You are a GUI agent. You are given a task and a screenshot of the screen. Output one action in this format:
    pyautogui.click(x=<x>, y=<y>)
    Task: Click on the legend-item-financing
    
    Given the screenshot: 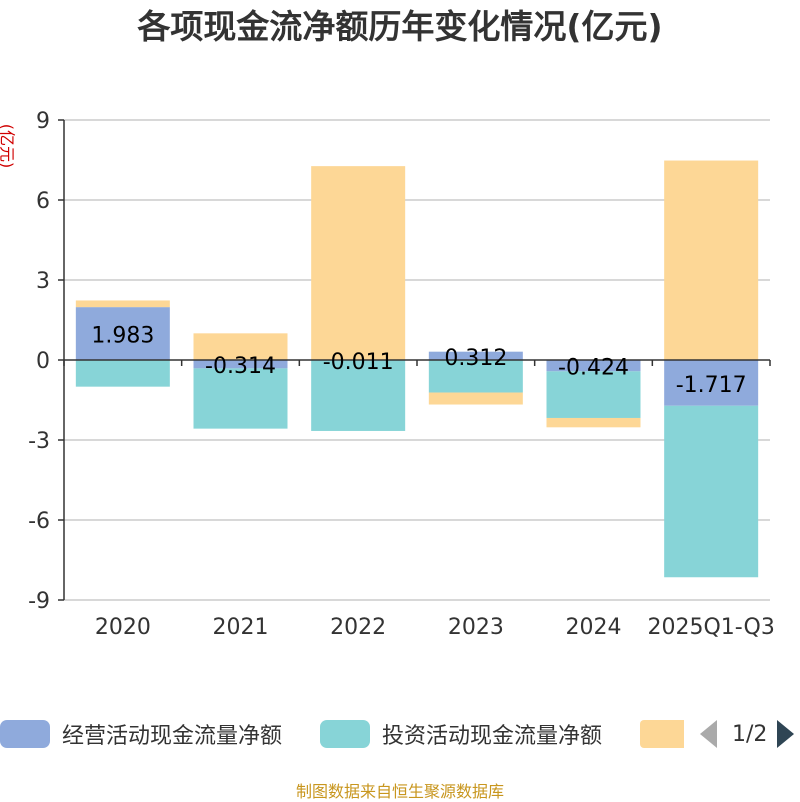 What is the action you would take?
    pyautogui.click(x=662, y=734)
    